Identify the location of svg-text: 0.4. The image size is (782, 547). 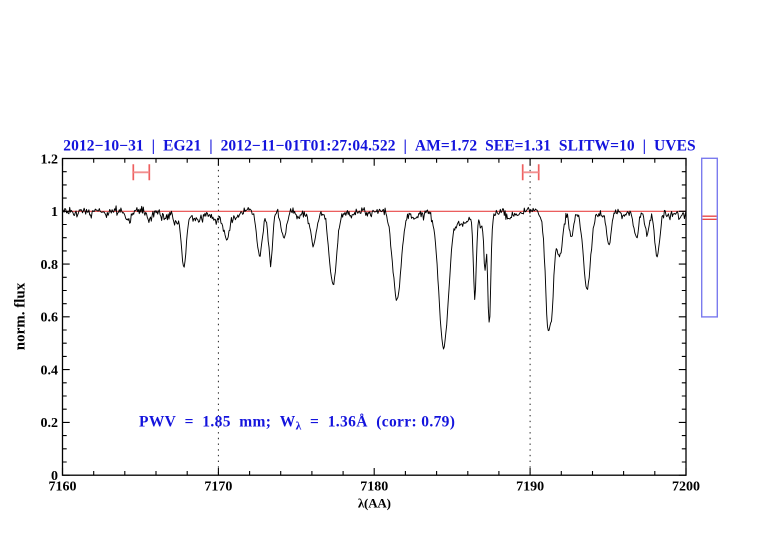
(50, 370).